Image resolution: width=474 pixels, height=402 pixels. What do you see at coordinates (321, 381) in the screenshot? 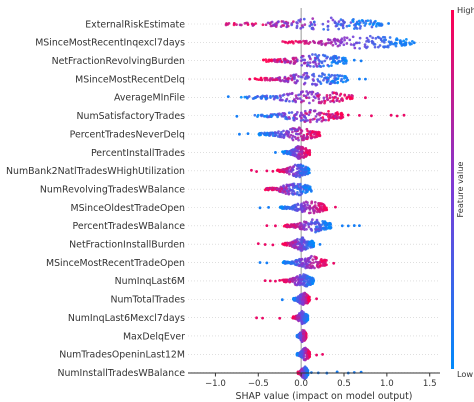
I see `x-axis-ticks: −1.0 −0.5 0.0 0.5 1.0 1.5` at bounding box center [321, 381].